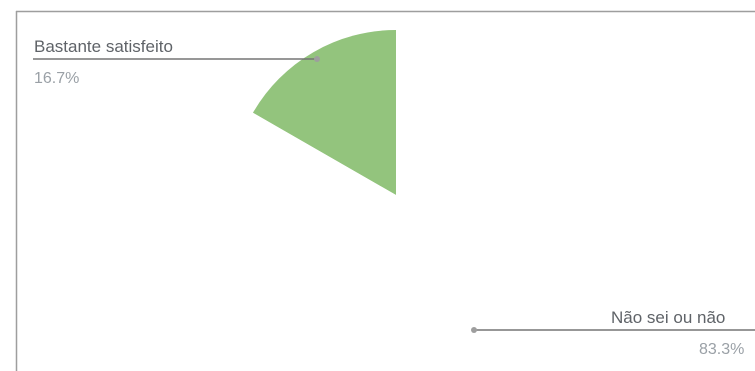  Describe the element at coordinates (176, 62) in the screenshot. I see `slice-label-group-0: Bastante satisfeito 16.7%` at that location.